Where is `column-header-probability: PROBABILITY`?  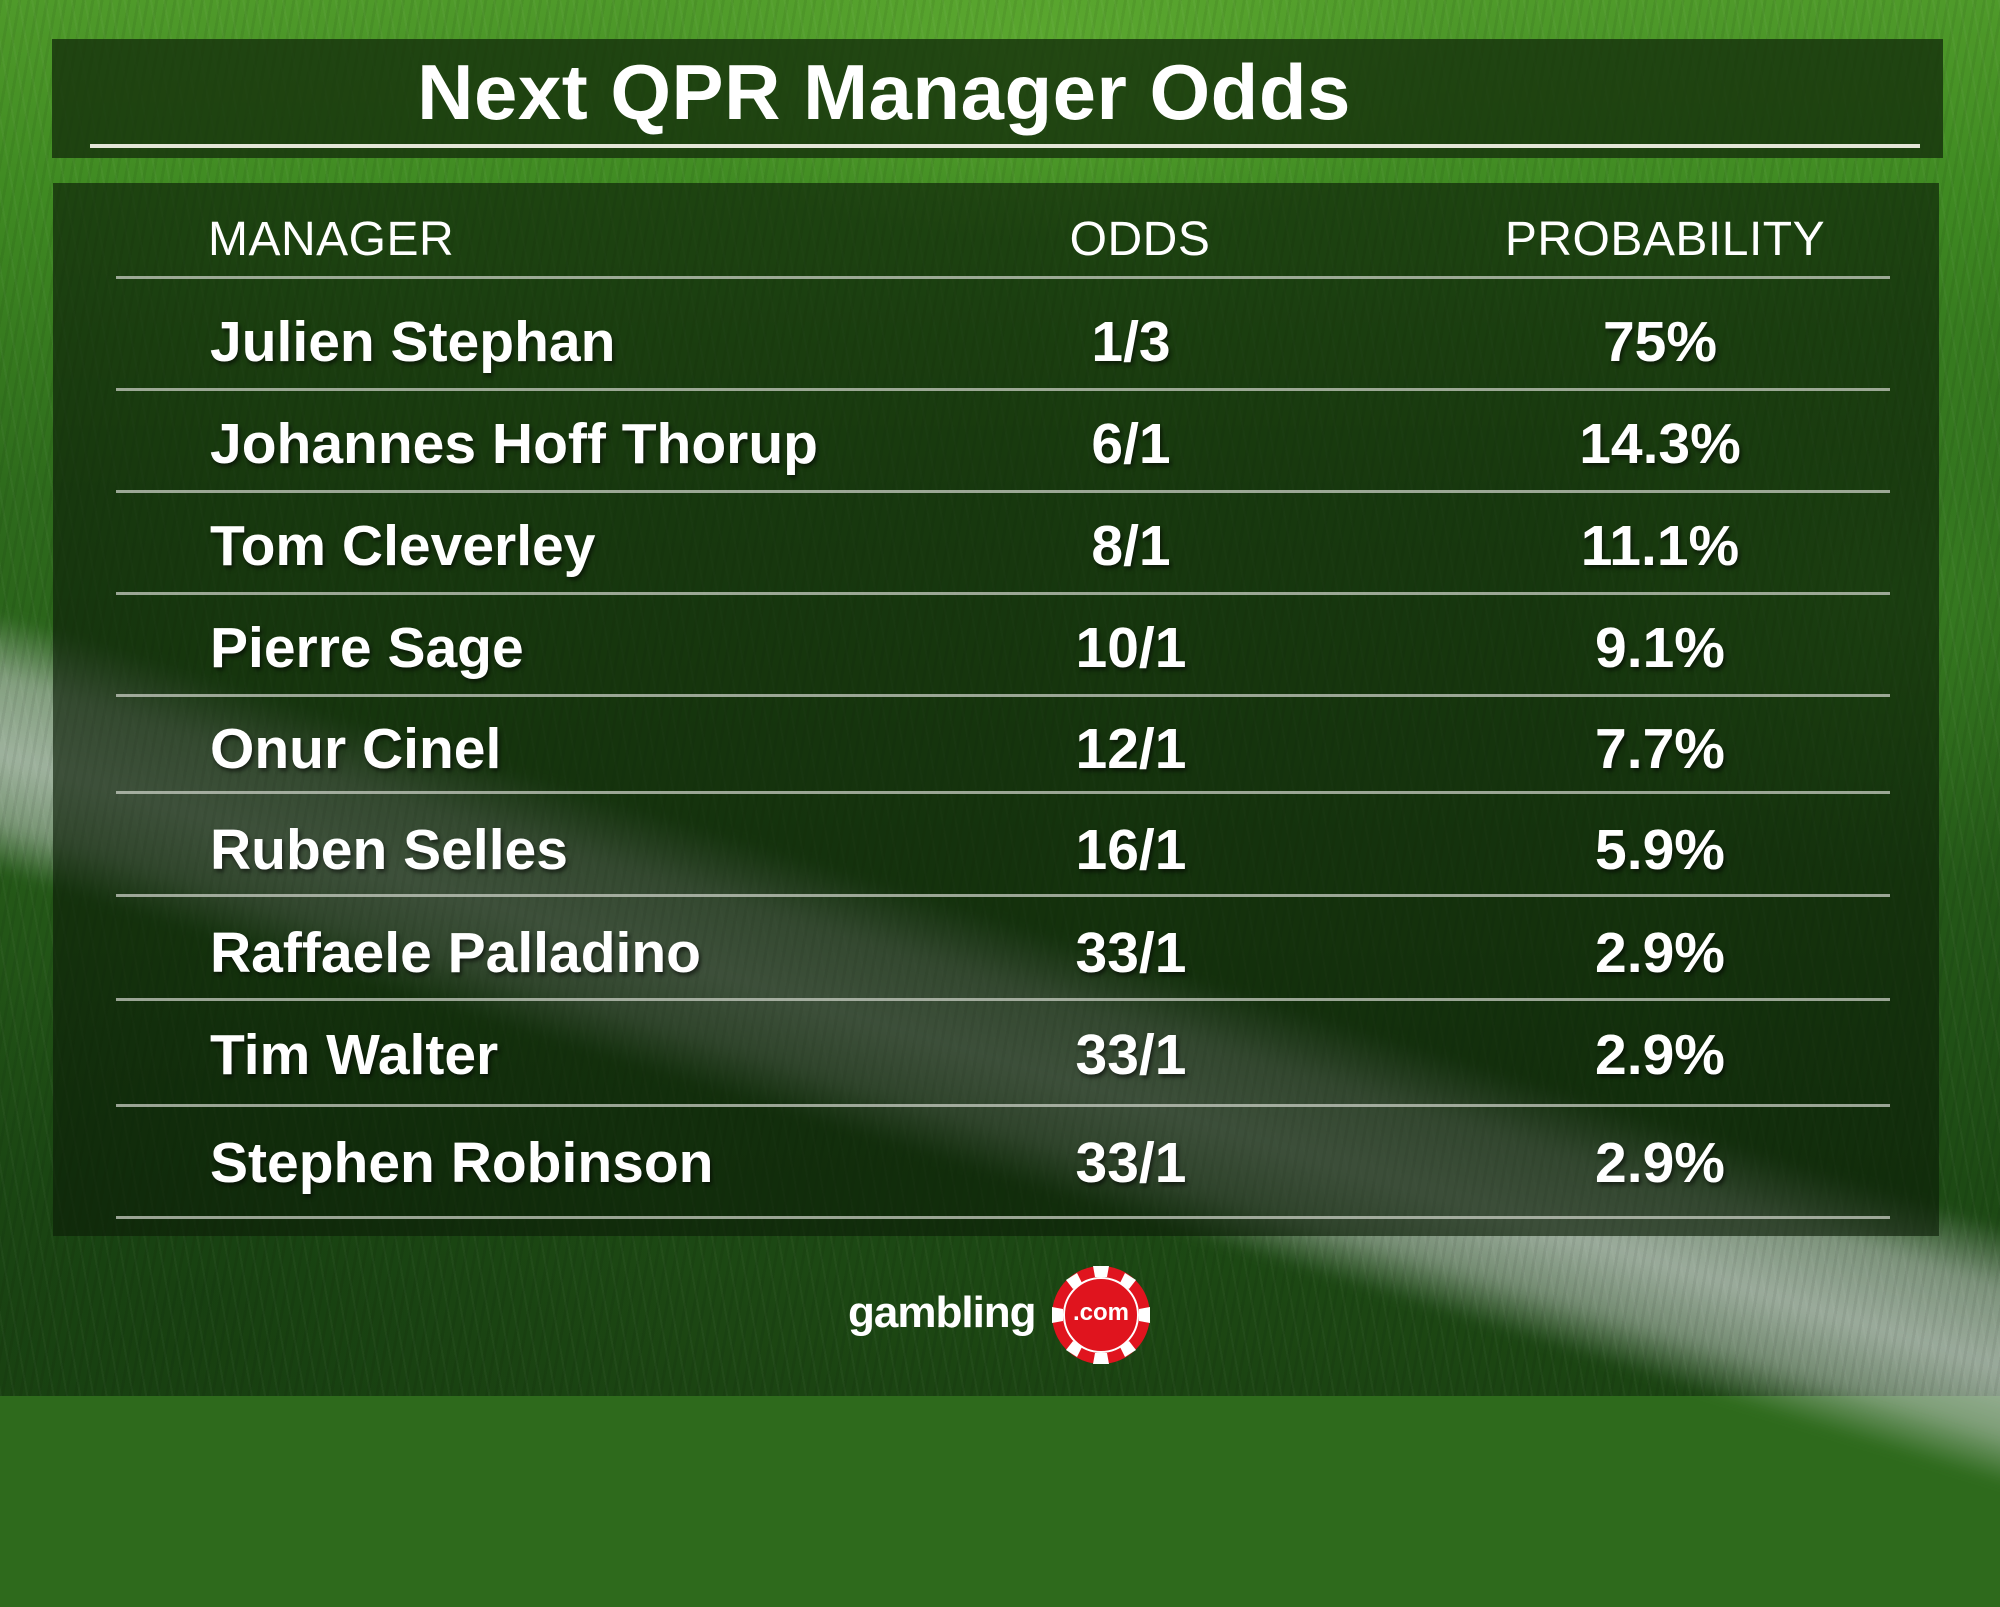
column-header-probability: PROBABILITY is located at coordinates (1665, 239).